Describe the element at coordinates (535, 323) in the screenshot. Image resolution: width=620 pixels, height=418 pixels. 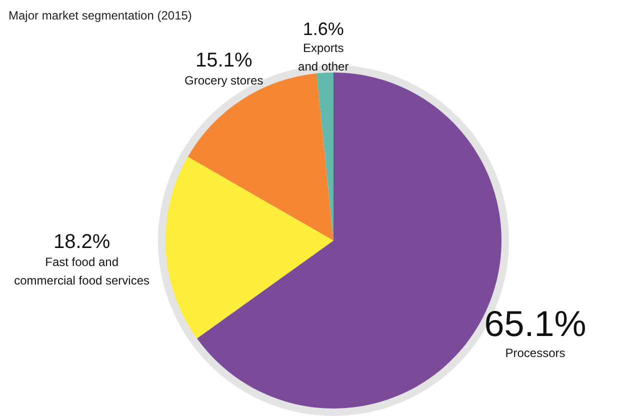
I see `data-label: 65.1%` at that location.